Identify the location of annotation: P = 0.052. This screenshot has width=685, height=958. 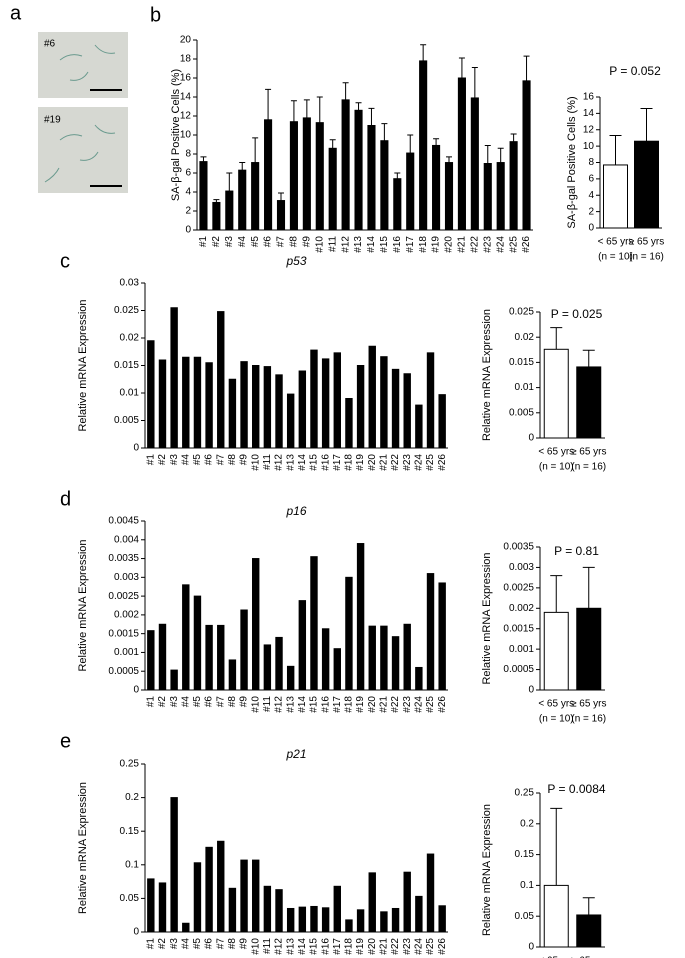
(635, 71).